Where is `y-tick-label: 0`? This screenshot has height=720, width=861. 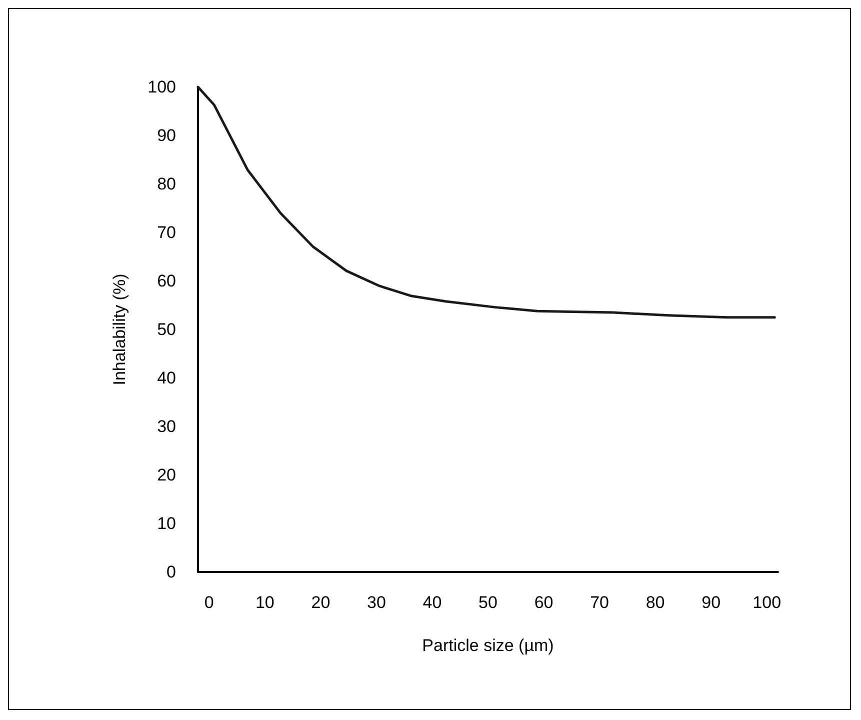
y-tick-label: 0 is located at coordinates (171, 572).